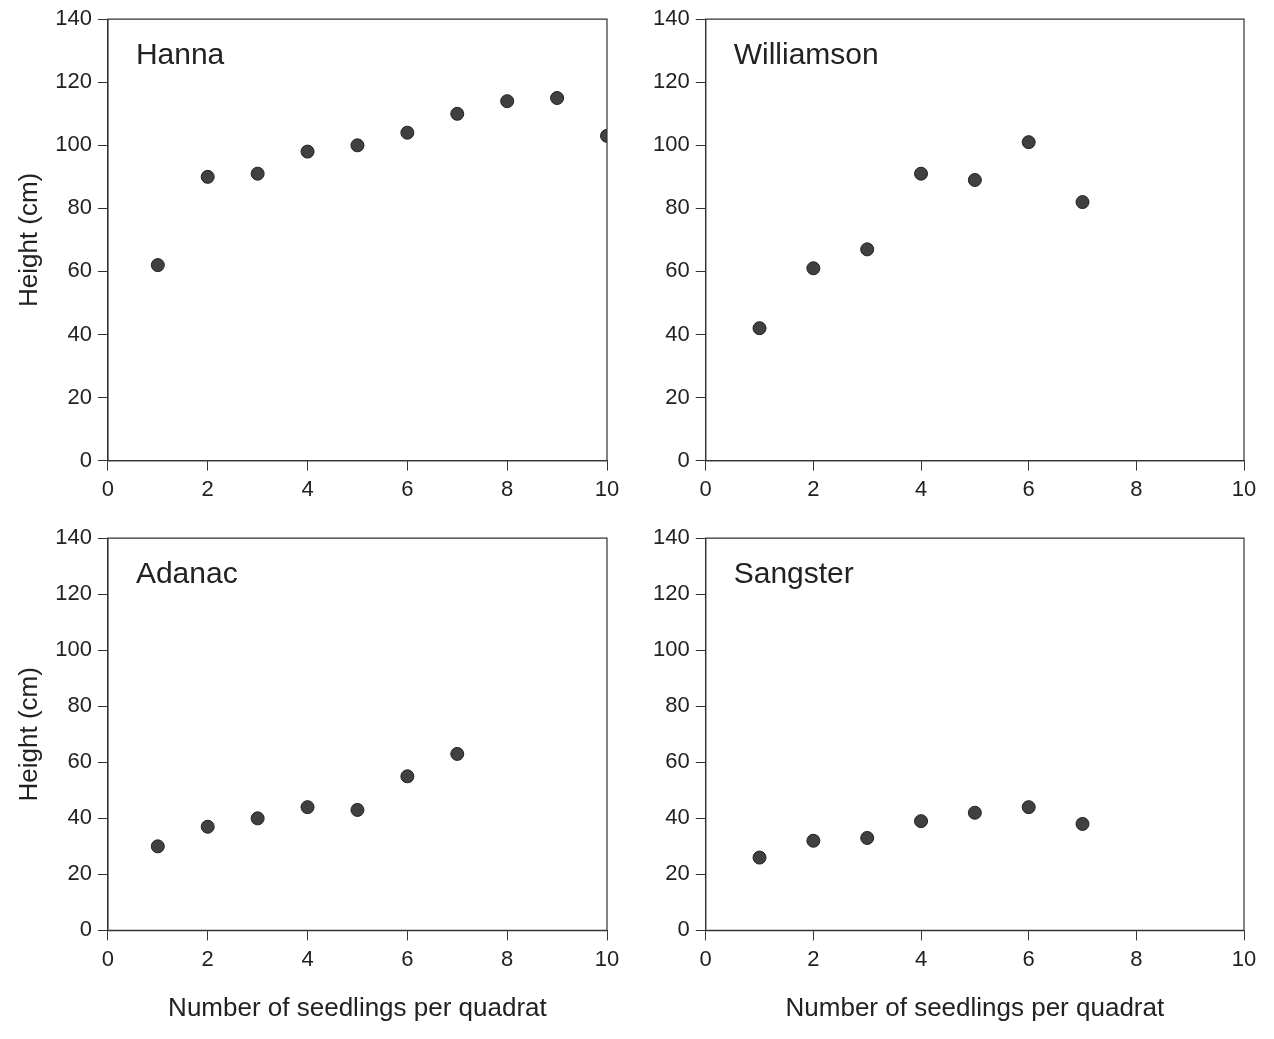 The image size is (1274, 1039). What do you see at coordinates (186, 573) in the screenshot?
I see `annotation: Adanac` at bounding box center [186, 573].